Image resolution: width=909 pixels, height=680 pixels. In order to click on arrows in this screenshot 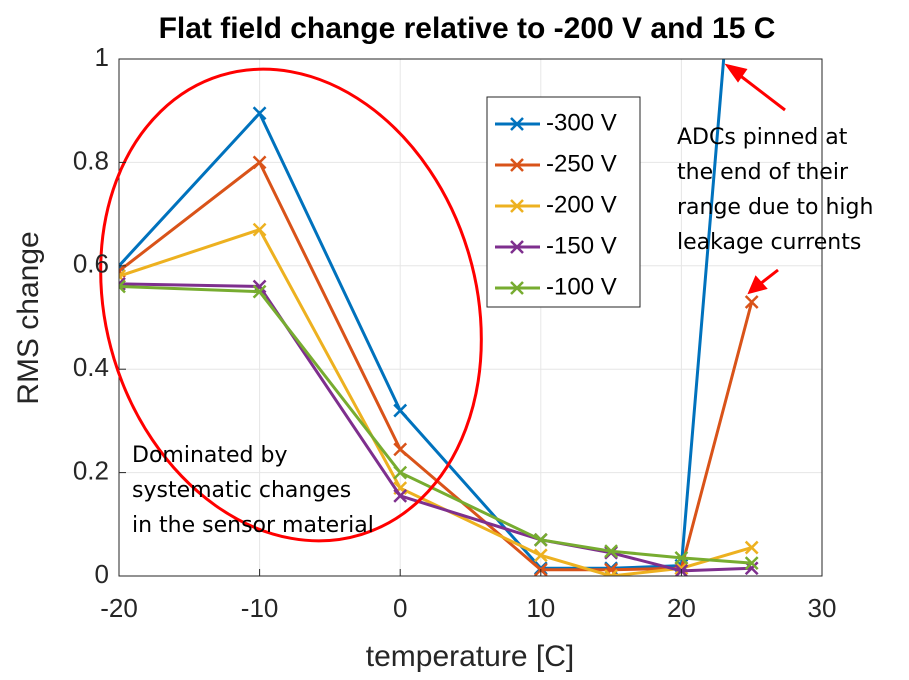, I will do `click(755, 179)`.